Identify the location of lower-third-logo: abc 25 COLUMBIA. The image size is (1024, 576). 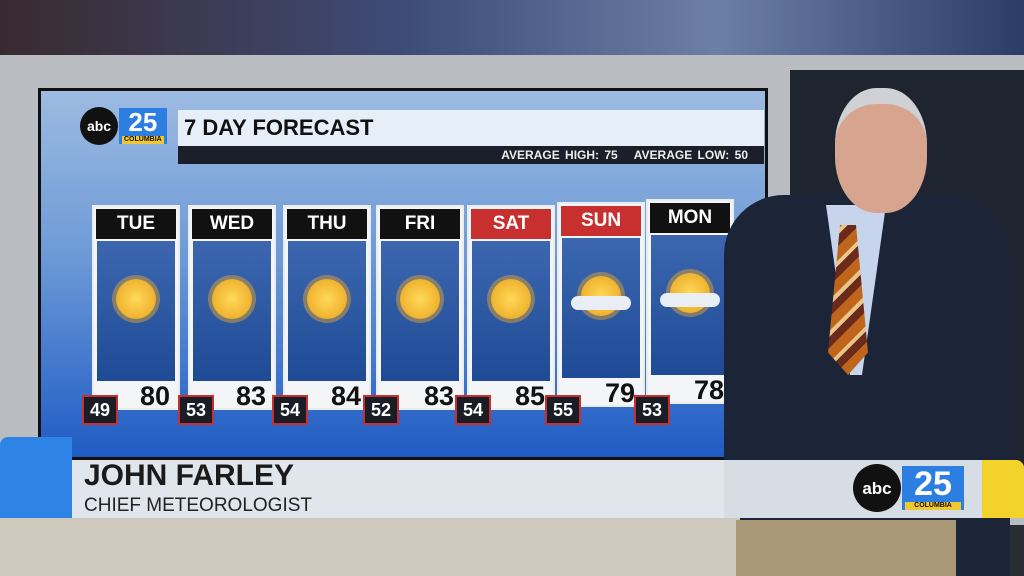
(908, 488).